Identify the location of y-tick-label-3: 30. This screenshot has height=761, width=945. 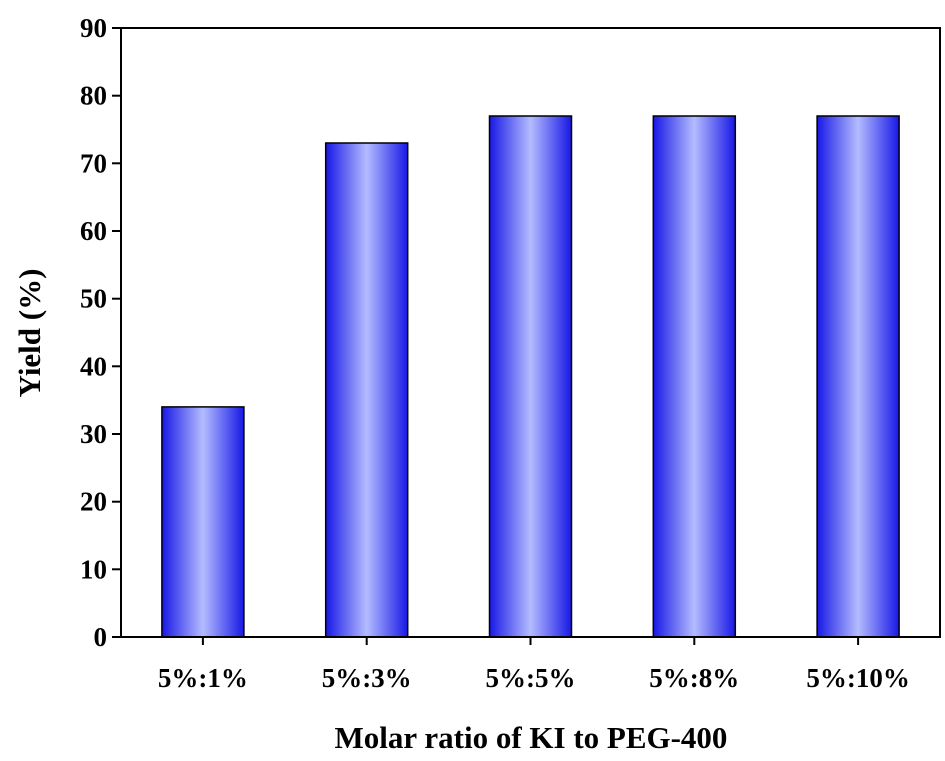
(93, 434).